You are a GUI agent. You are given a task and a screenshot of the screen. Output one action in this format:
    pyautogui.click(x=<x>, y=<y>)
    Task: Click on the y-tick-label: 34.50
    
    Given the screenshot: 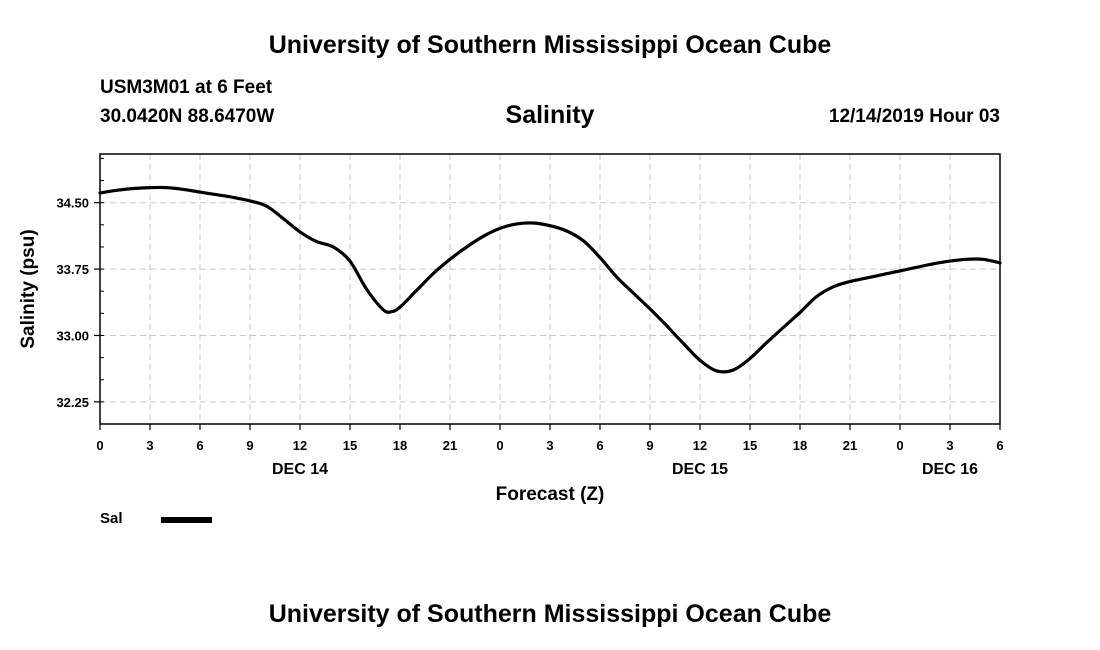 What is the action you would take?
    pyautogui.click(x=72, y=203)
    